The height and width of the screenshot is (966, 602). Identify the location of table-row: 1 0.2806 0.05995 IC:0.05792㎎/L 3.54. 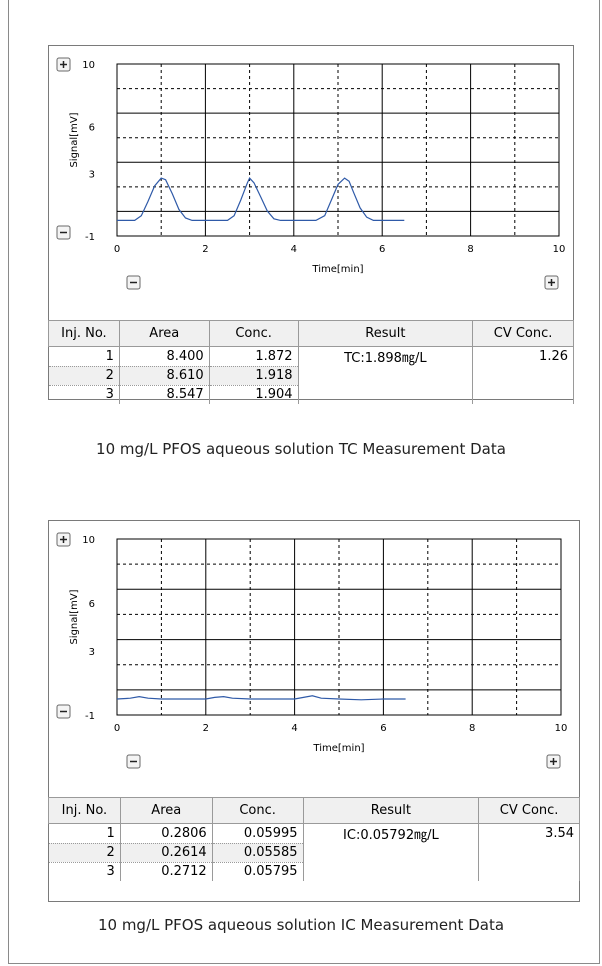
(314, 833).